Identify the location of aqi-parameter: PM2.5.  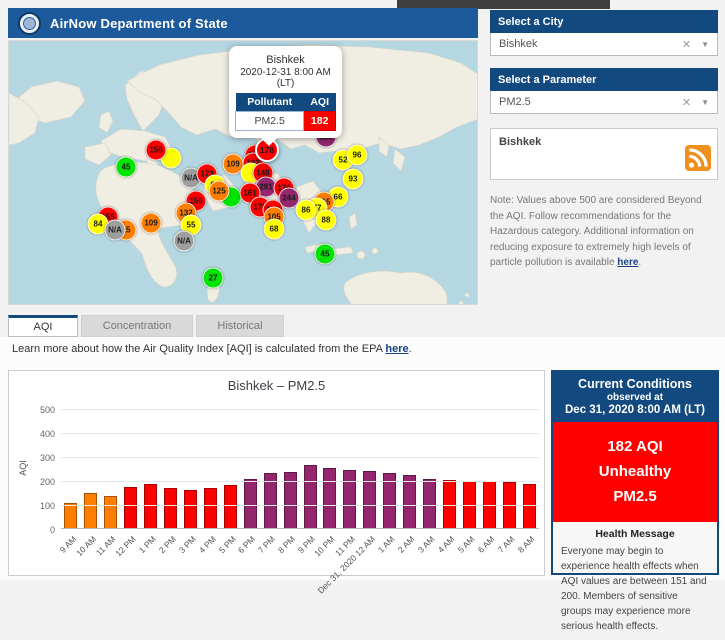
(635, 496).